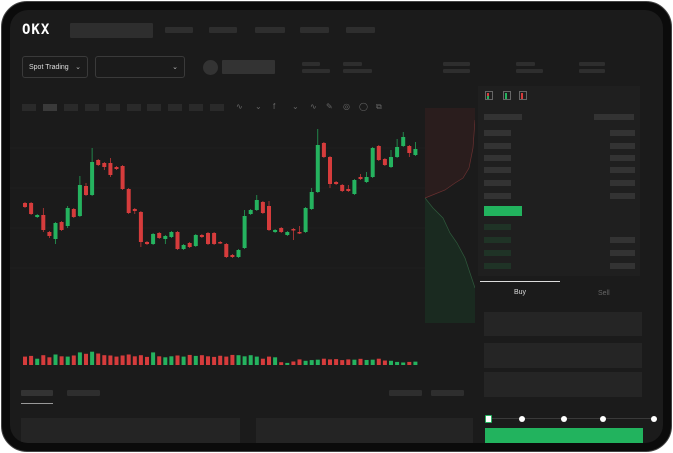 The height and width of the screenshot is (453, 673). What do you see at coordinates (563, 324) in the screenshot?
I see `price-input` at bounding box center [563, 324].